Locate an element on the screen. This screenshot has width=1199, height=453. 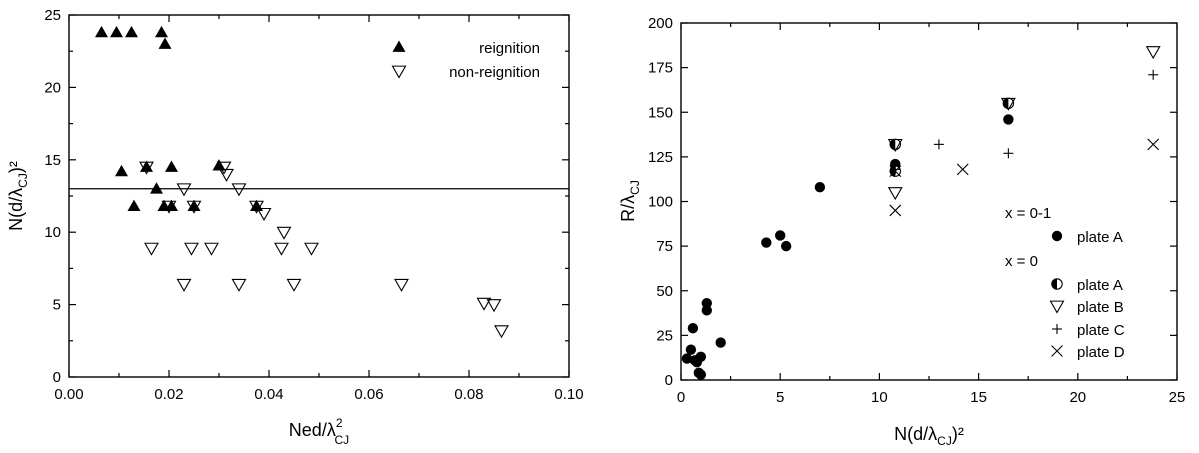
left-x-axis-label: Ned/λ2 CJ is located at coordinates (319, 431).